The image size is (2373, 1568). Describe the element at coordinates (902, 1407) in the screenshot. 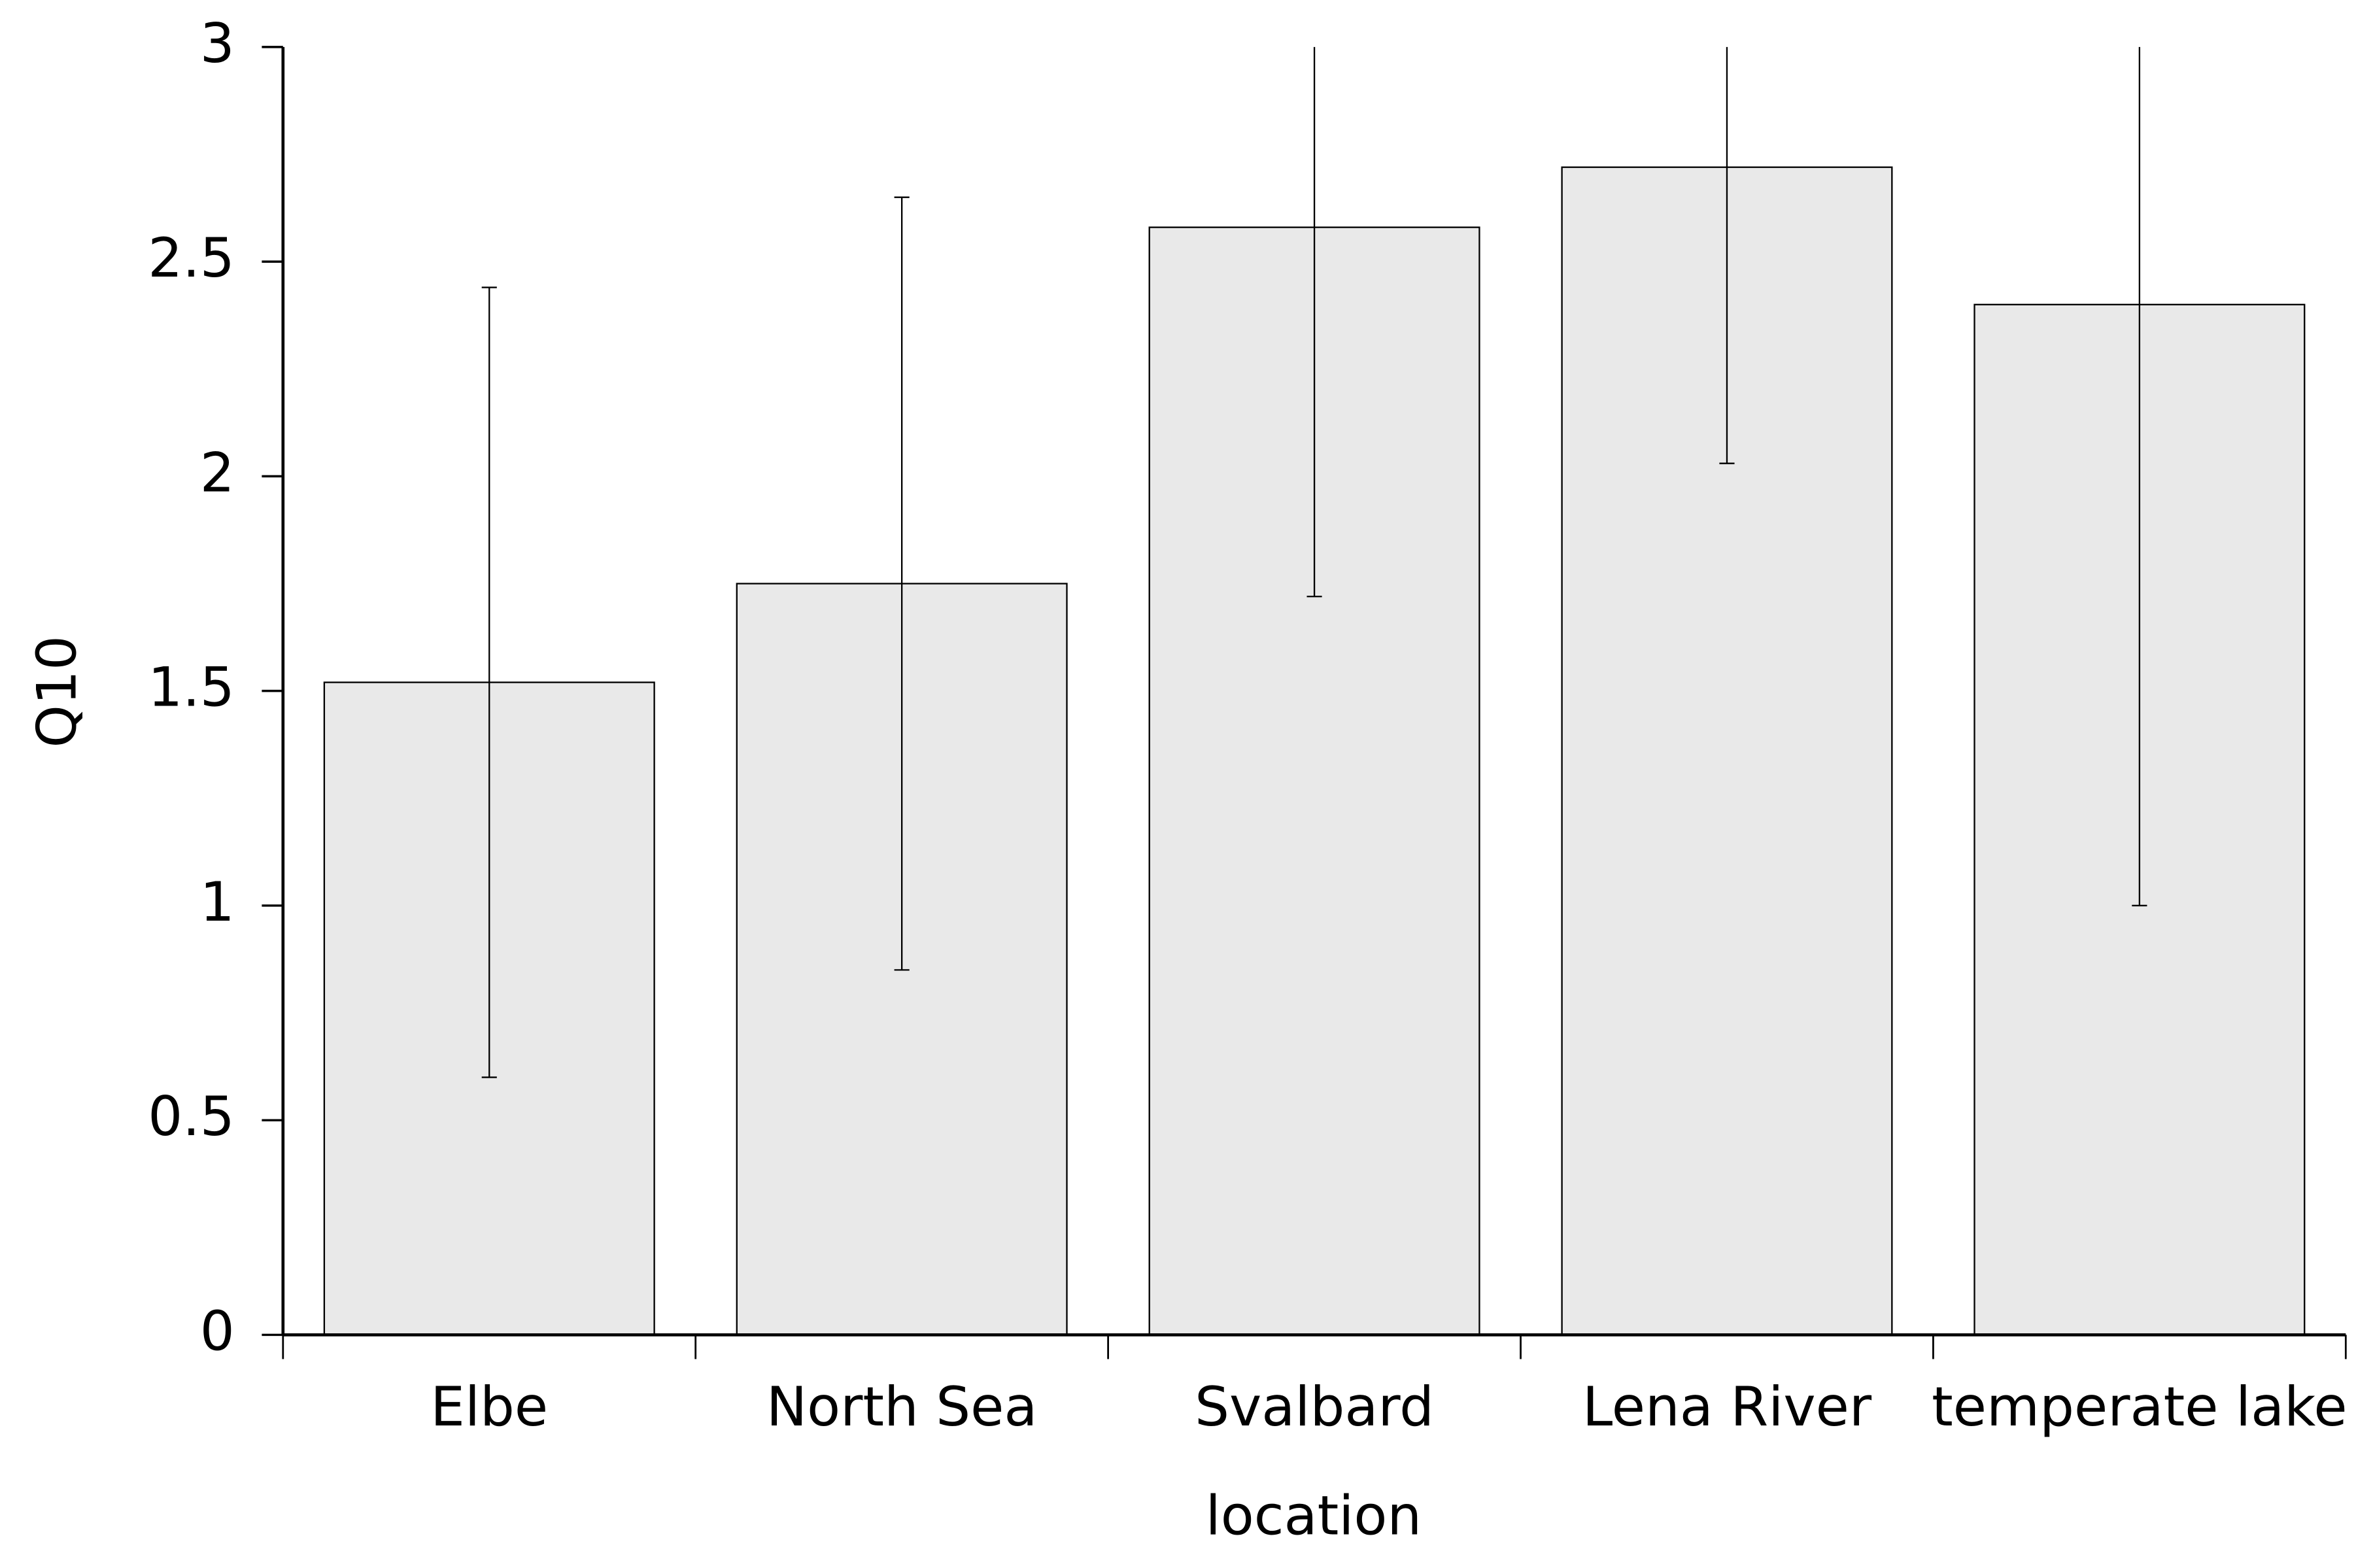

I see `x-tick-label: North Sea` at that location.